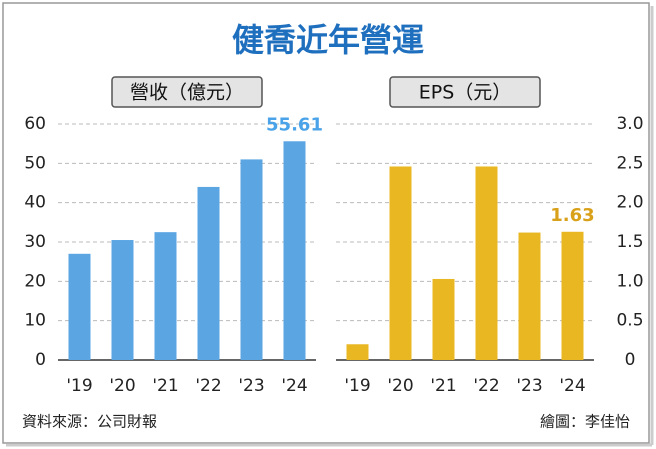  Describe the element at coordinates (35, 281) in the screenshot. I see `y-tick-label: 20` at that location.